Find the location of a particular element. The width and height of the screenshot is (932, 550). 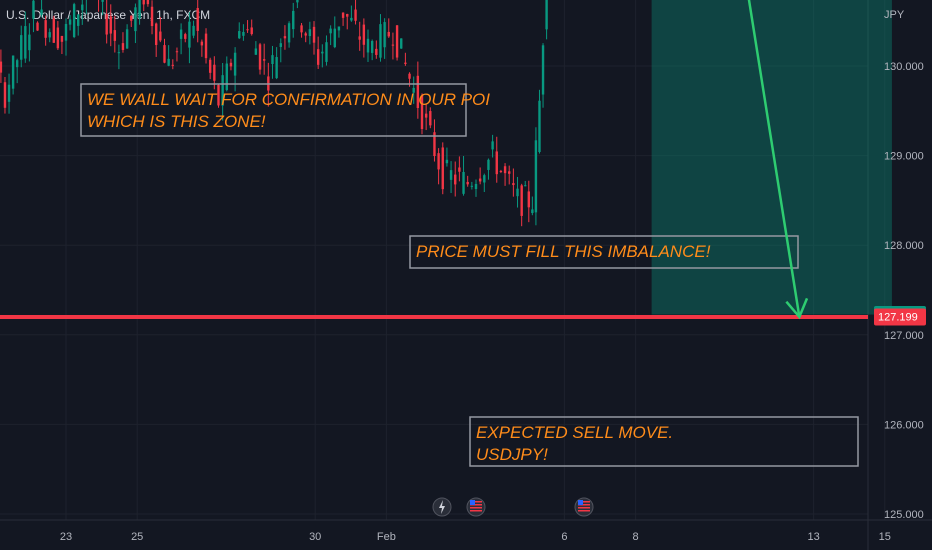

y-tick-label: 130.000 is located at coordinates (904, 67).